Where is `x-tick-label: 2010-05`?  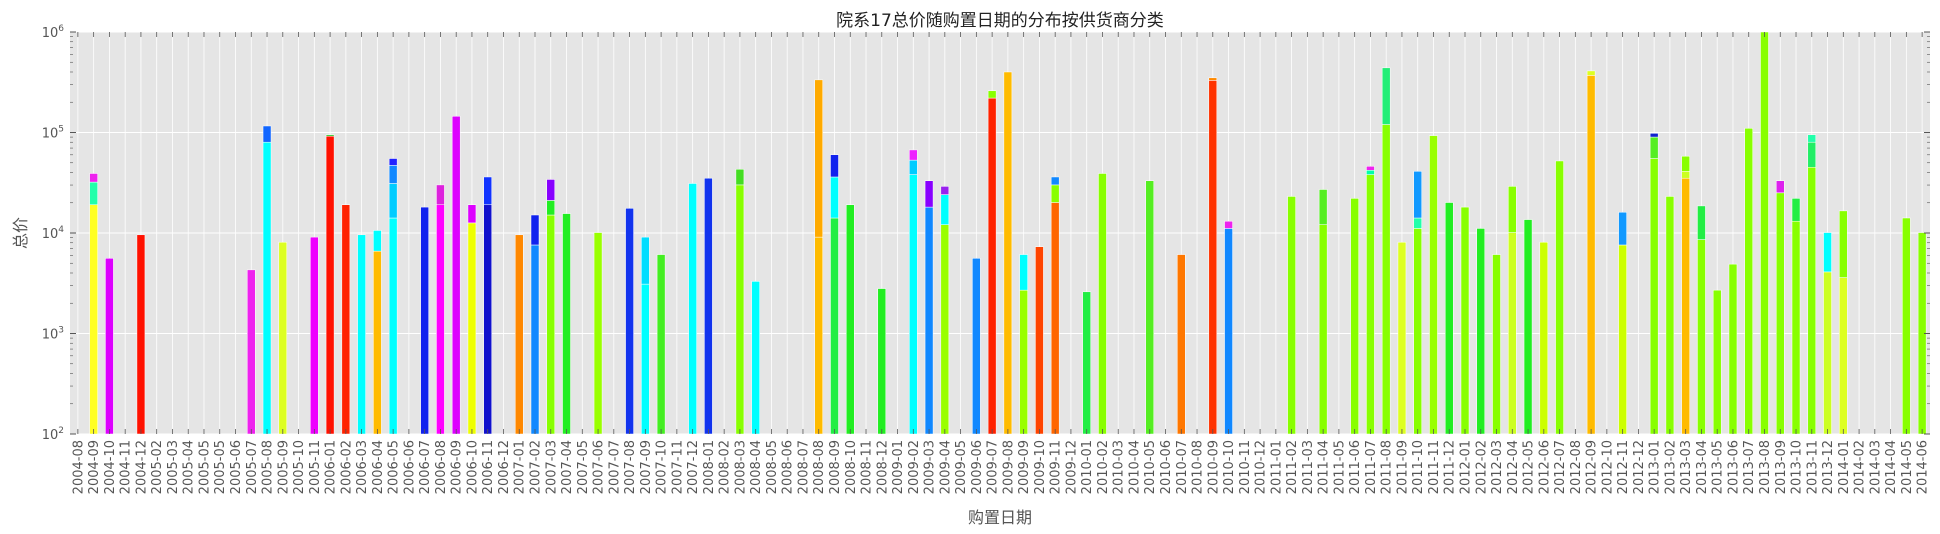
x-tick-label: 2010-05 is located at coordinates (1150, 467).